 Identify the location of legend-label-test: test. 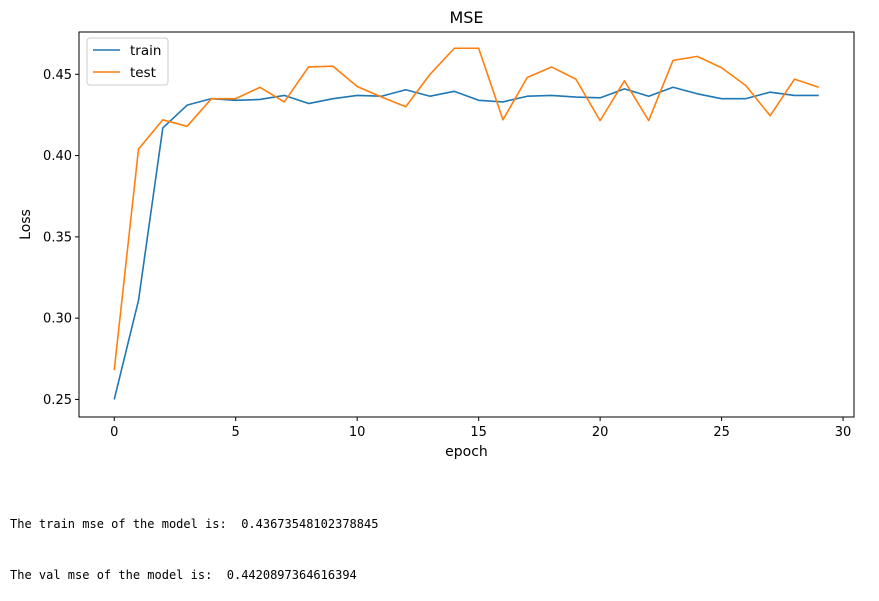
(143, 73).